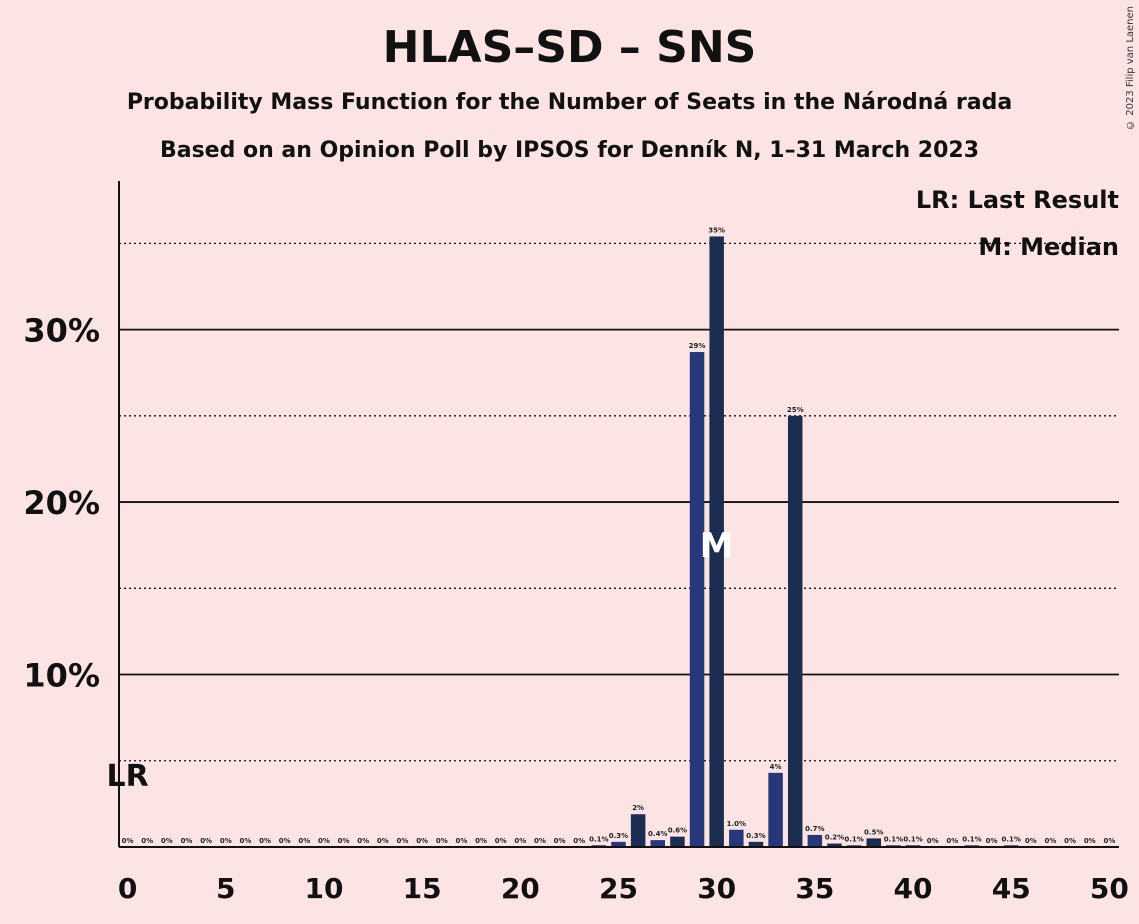 Image resolution: width=1139 pixels, height=924 pixels. I want to click on data-label-seat-41: 0%, so click(933, 841).